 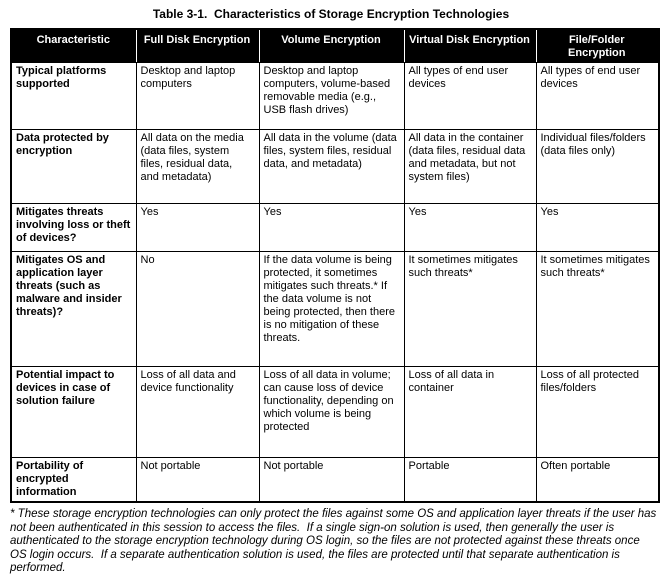 What do you see at coordinates (197, 96) in the screenshot?
I see `table-cell: Desktop and laptop computers` at bounding box center [197, 96].